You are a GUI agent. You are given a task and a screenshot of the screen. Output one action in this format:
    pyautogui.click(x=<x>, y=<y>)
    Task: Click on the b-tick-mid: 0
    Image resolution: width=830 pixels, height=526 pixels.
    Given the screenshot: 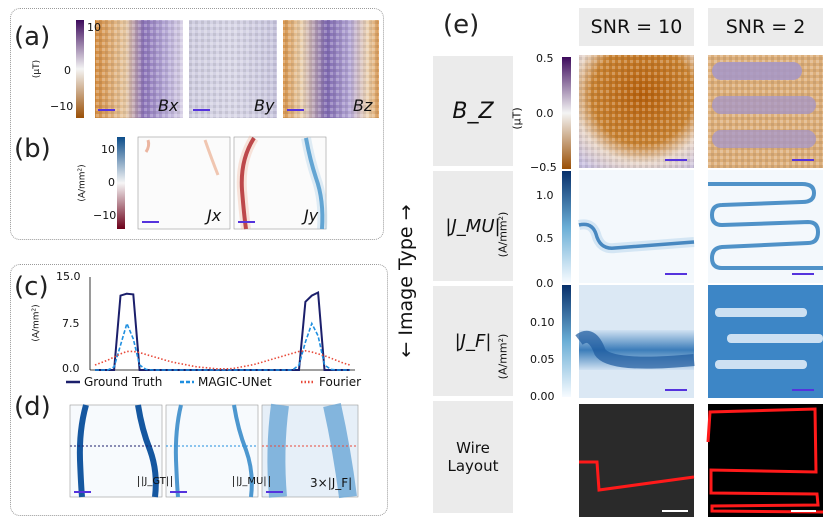 What is the action you would take?
    pyautogui.click(x=111, y=182)
    